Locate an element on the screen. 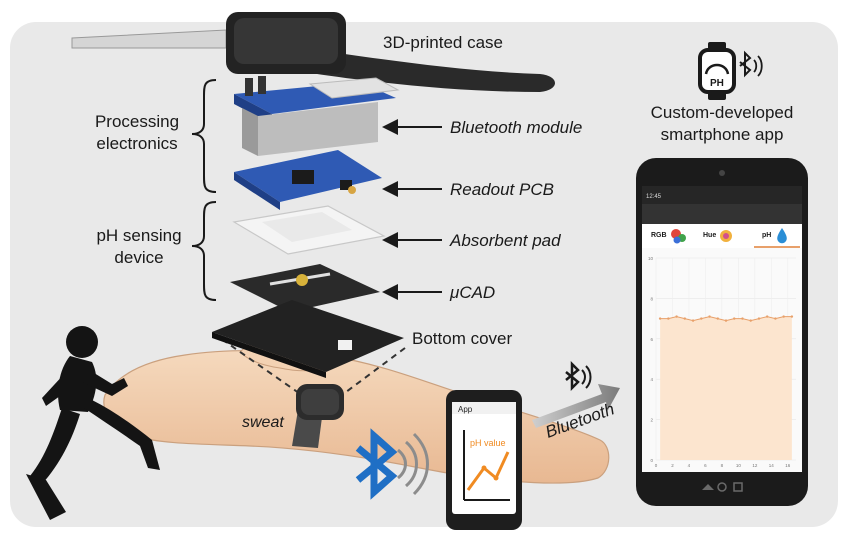  y-tick-label: 10 is located at coordinates (651, 258).